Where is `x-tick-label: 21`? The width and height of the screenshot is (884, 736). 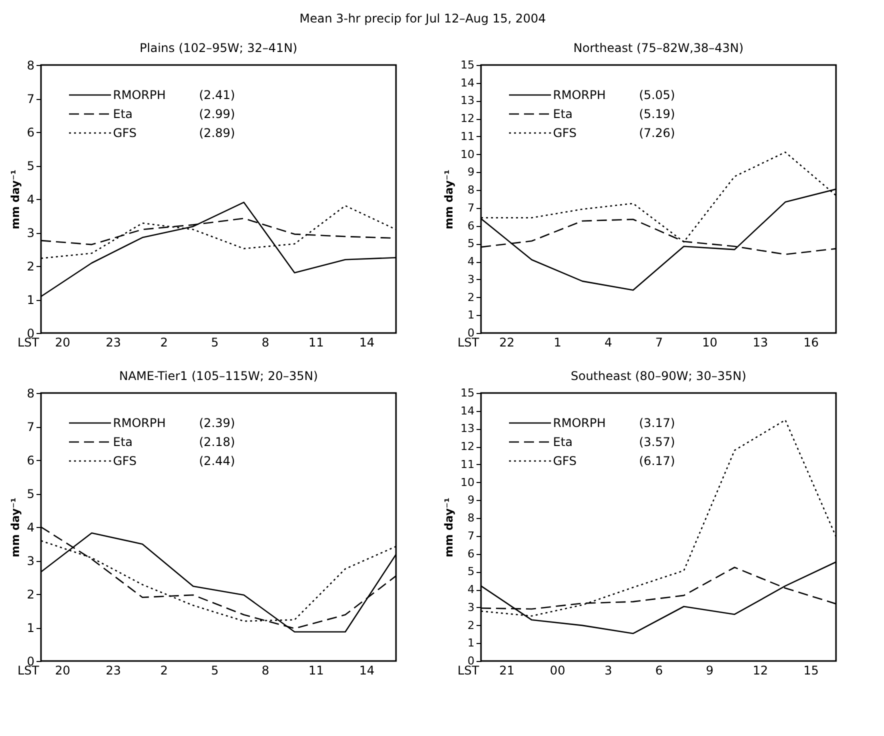 x-tick-label: 21 is located at coordinates (506, 671).